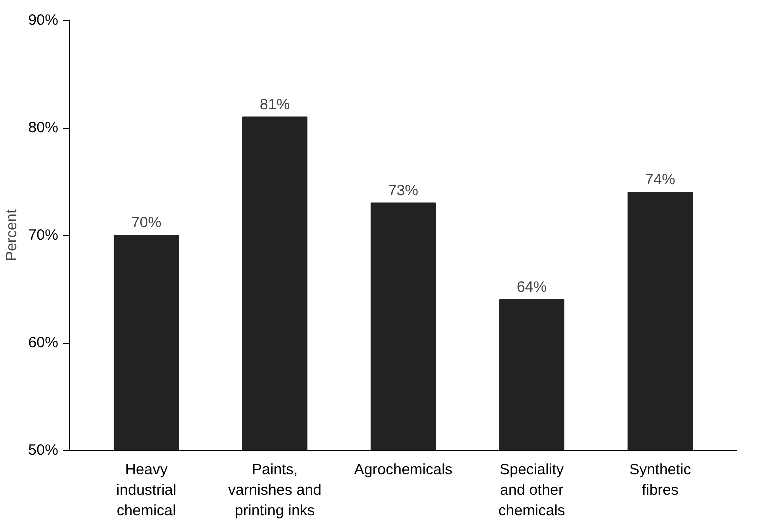 The width and height of the screenshot is (777, 522). What do you see at coordinates (43, 20) in the screenshot?
I see `y-tick-label: 90%` at bounding box center [43, 20].